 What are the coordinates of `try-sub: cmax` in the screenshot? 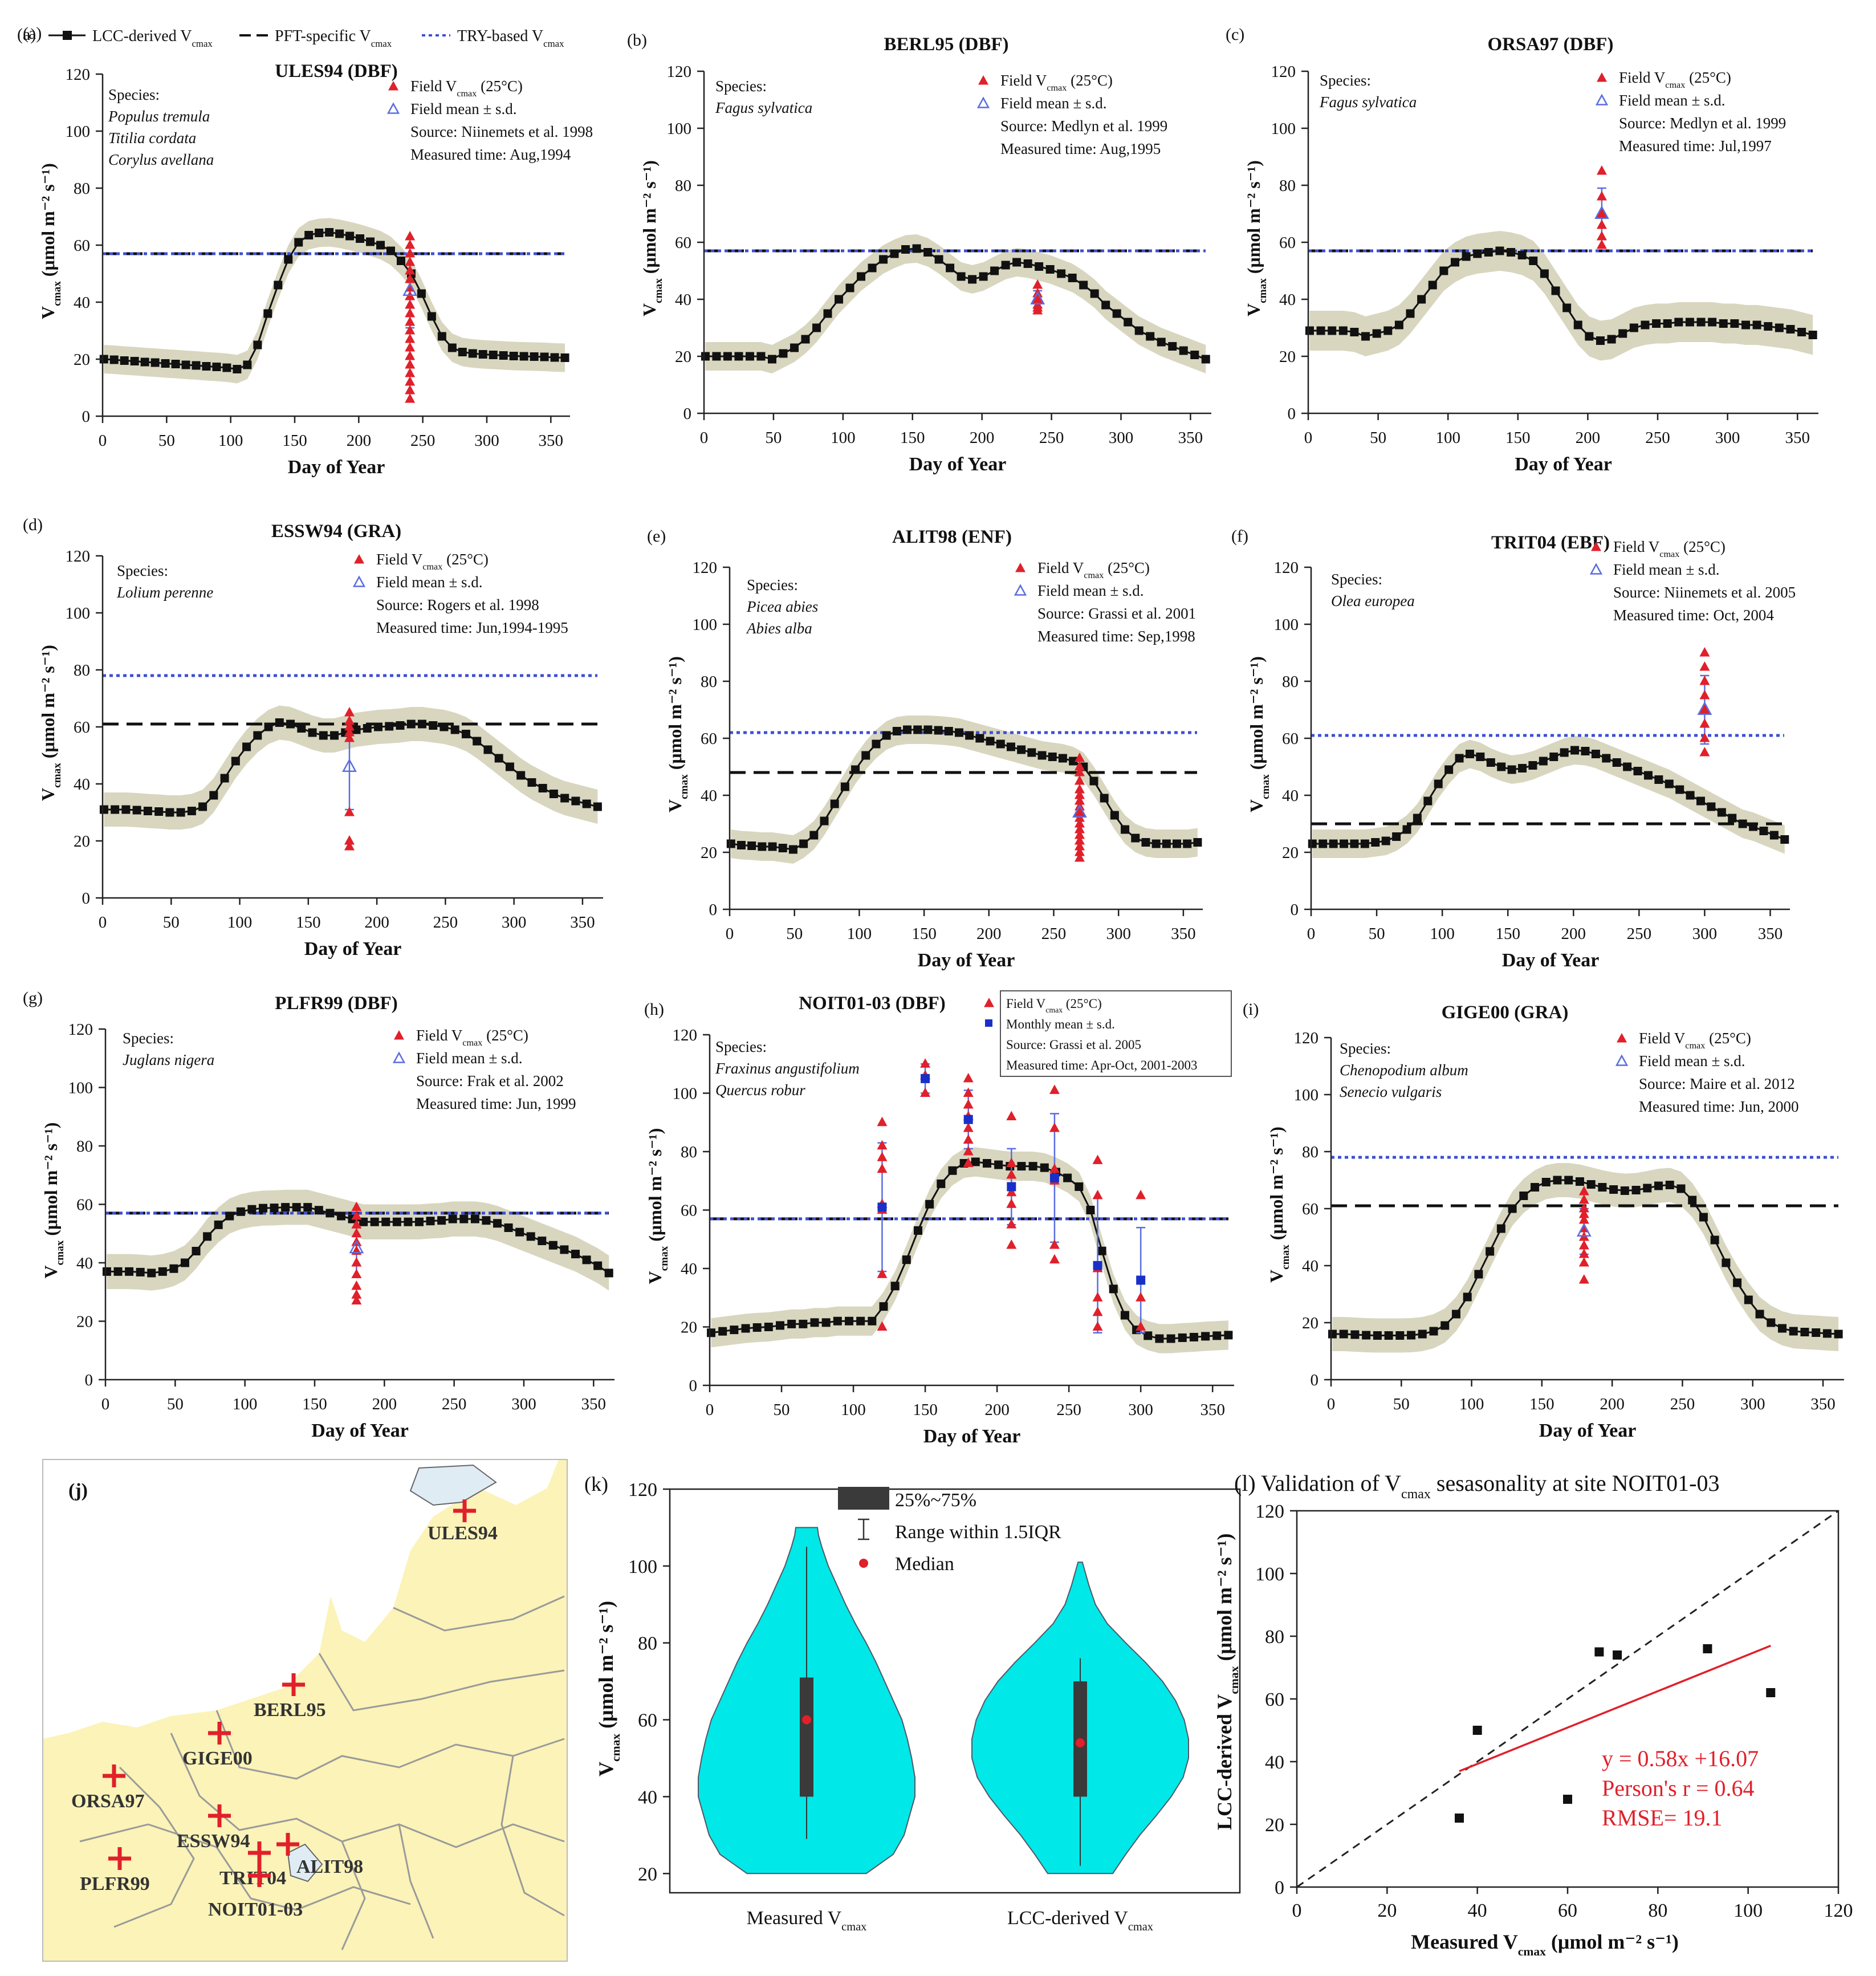 It's located at (553, 43).